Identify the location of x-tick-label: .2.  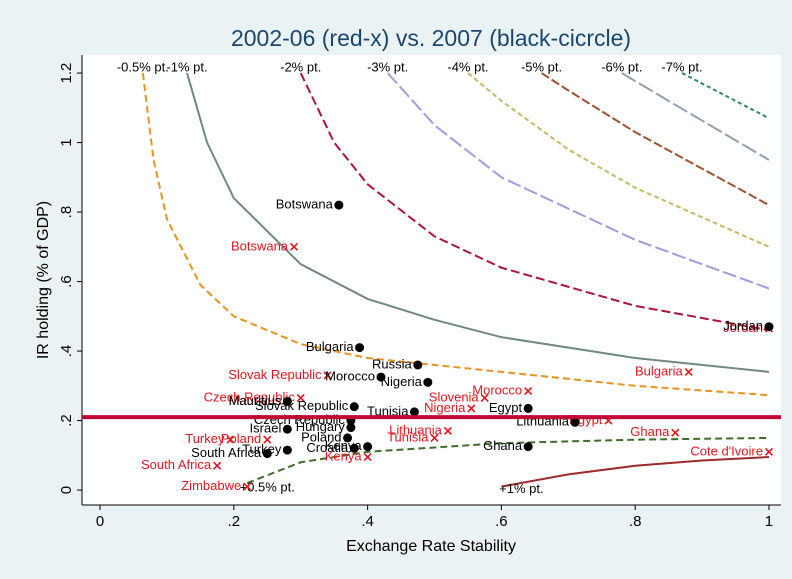
(234, 521).